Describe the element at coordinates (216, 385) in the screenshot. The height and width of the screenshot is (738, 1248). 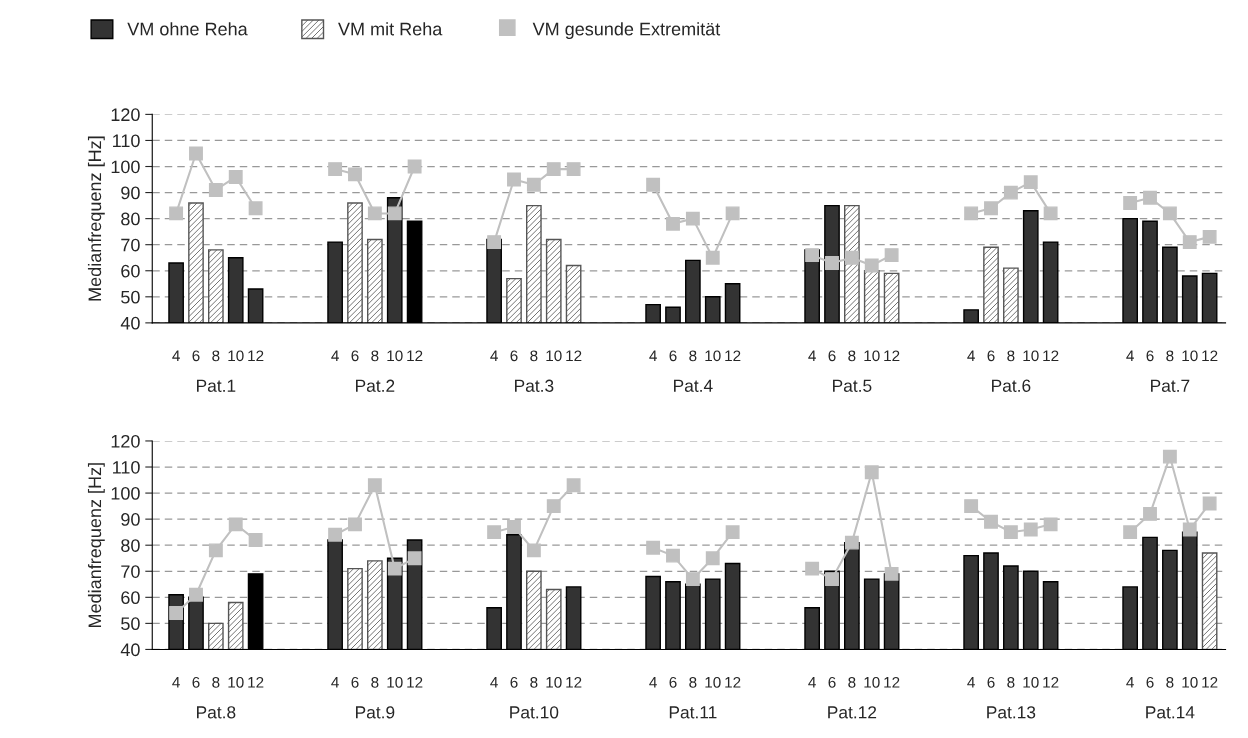
I see `text: Pat.1` at that location.